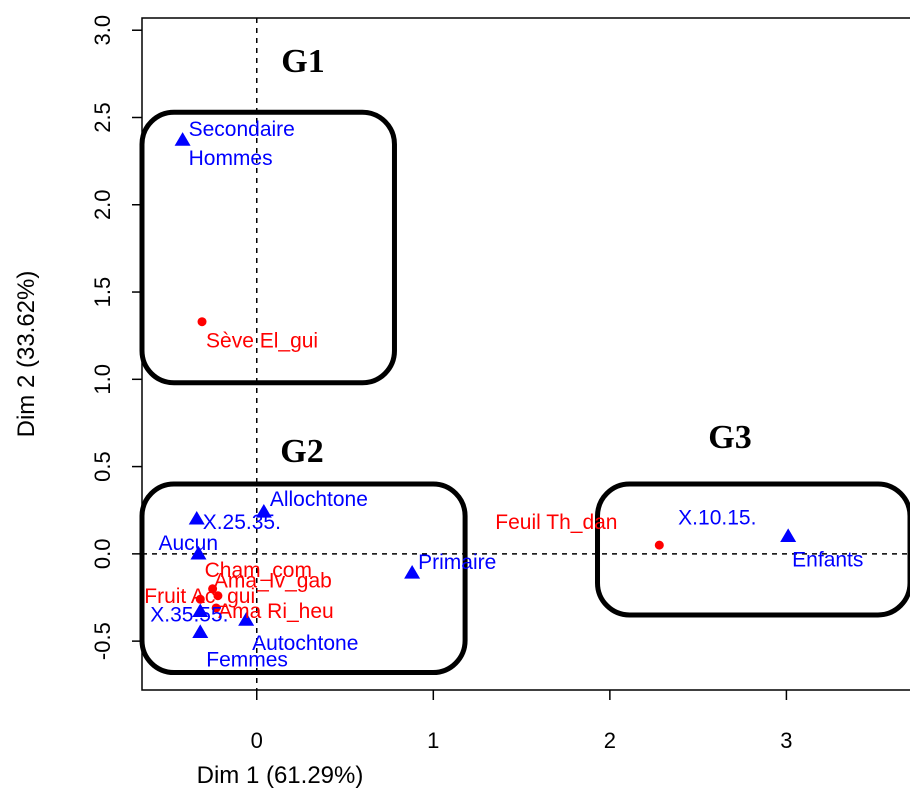 The height and width of the screenshot is (793, 910). I want to click on y-tick-label: 0.5, so click(102, 466).